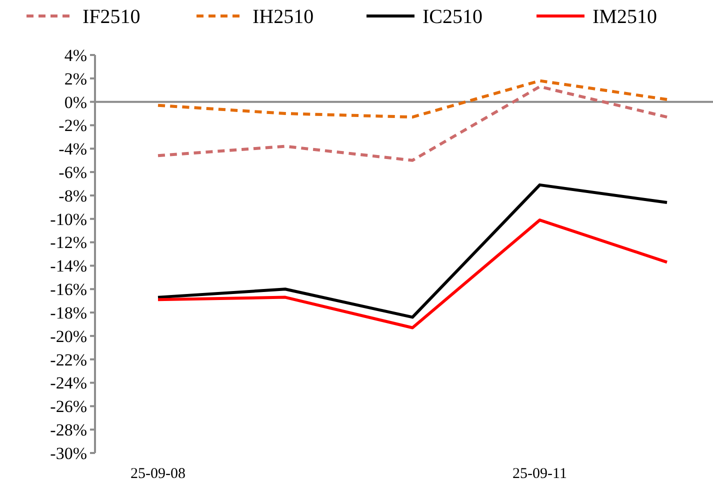 Image resolution: width=713 pixels, height=484 pixels. Describe the element at coordinates (452, 17) in the screenshot. I see `legend-label: IC2510` at that location.